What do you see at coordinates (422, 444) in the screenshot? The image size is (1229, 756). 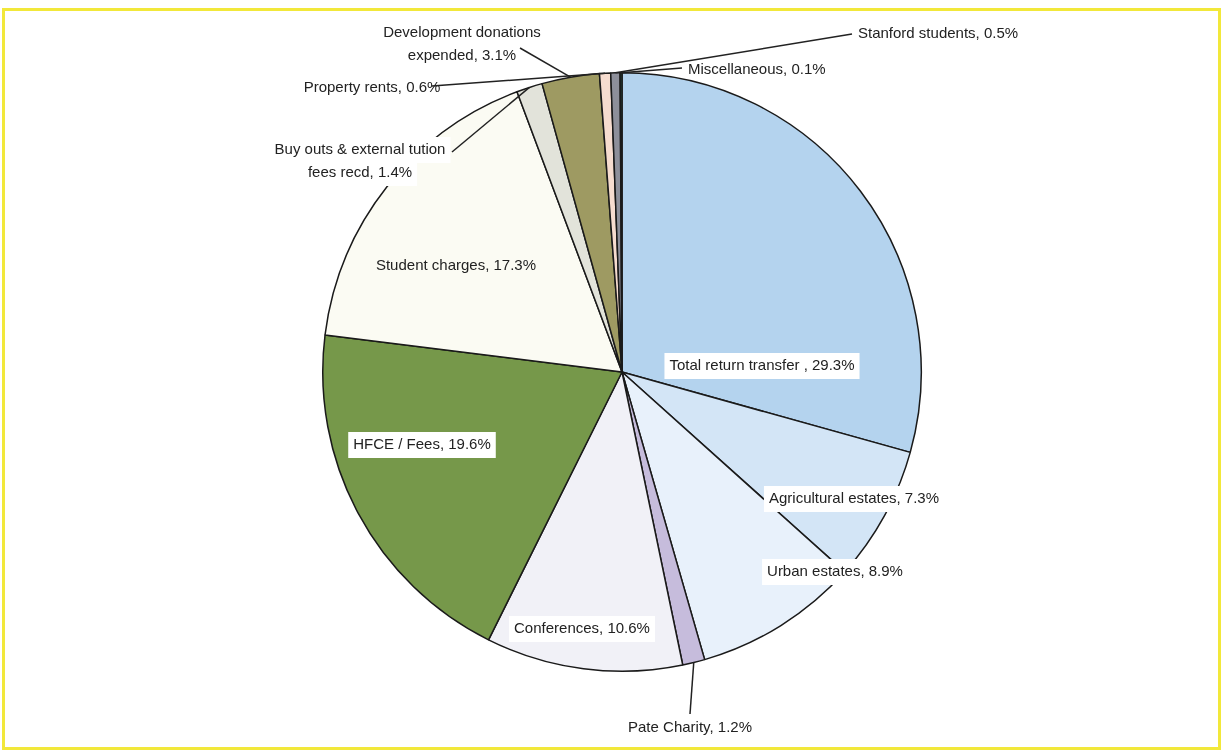 I see `slice-label: HFCE / Fees, 19.6%` at bounding box center [422, 444].